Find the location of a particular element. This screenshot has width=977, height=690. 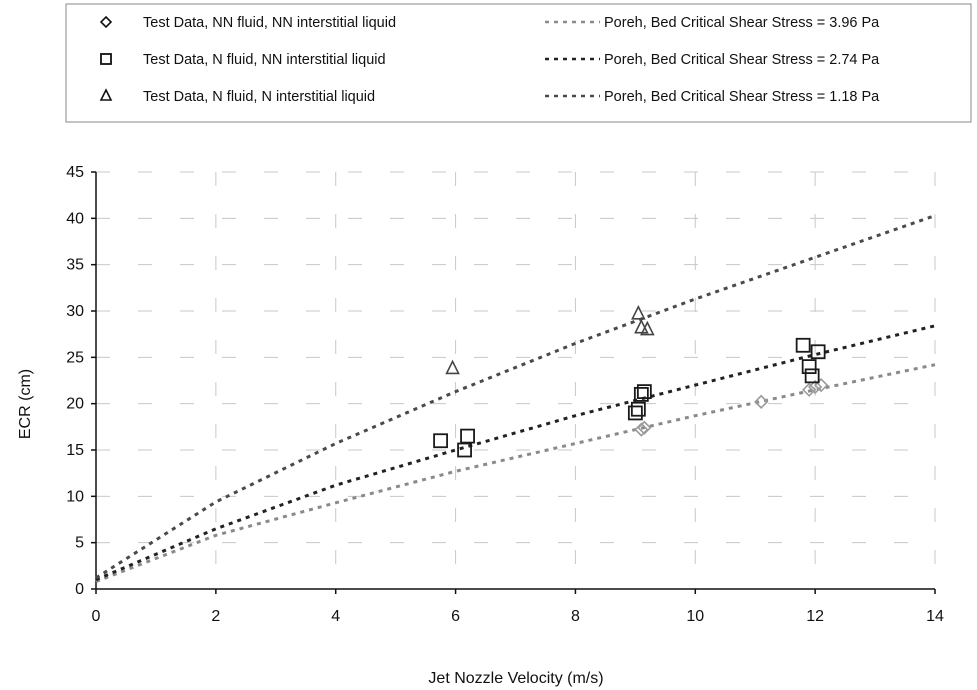

y-tick-label: 25 is located at coordinates (75, 357).